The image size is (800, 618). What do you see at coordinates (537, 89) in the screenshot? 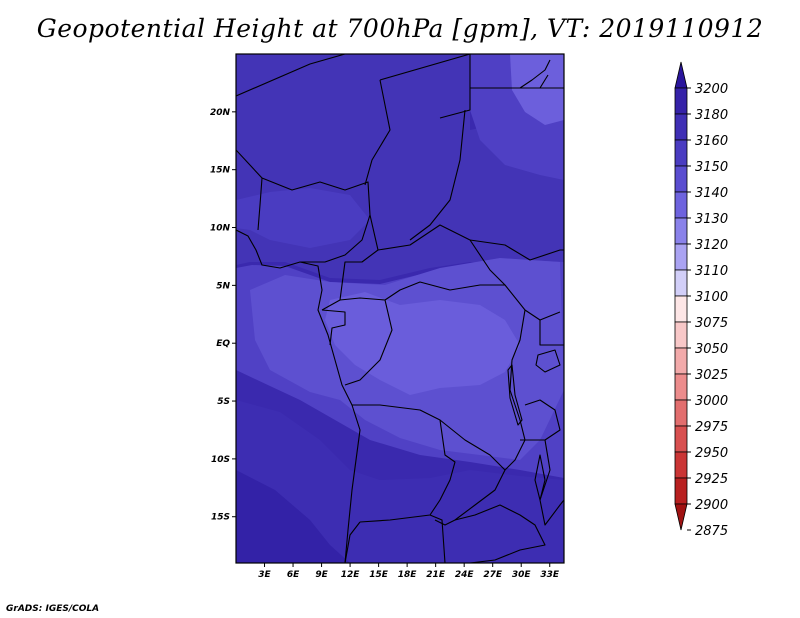
I see `contour-3130-northeast-core` at bounding box center [537, 89].